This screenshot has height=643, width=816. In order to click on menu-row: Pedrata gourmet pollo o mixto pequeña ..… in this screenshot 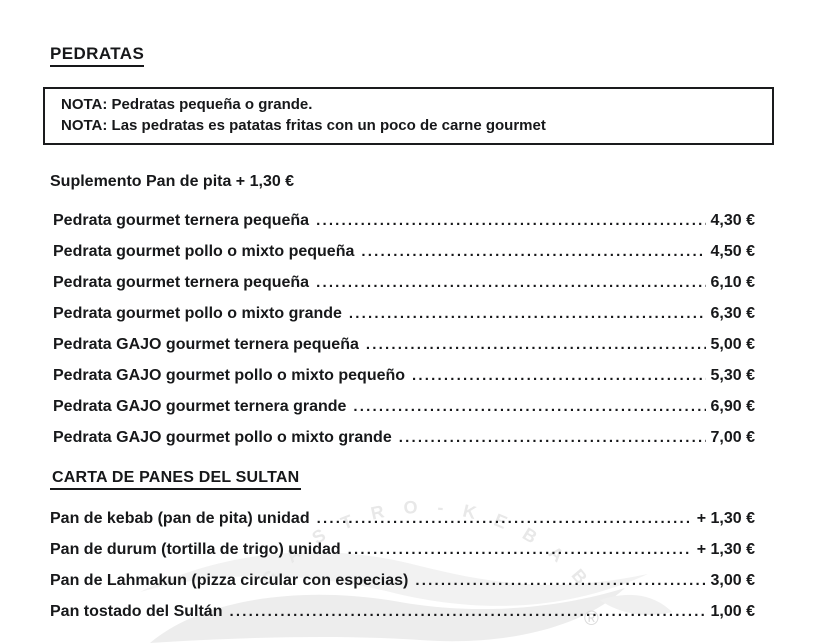, I will do `click(404, 252)`.